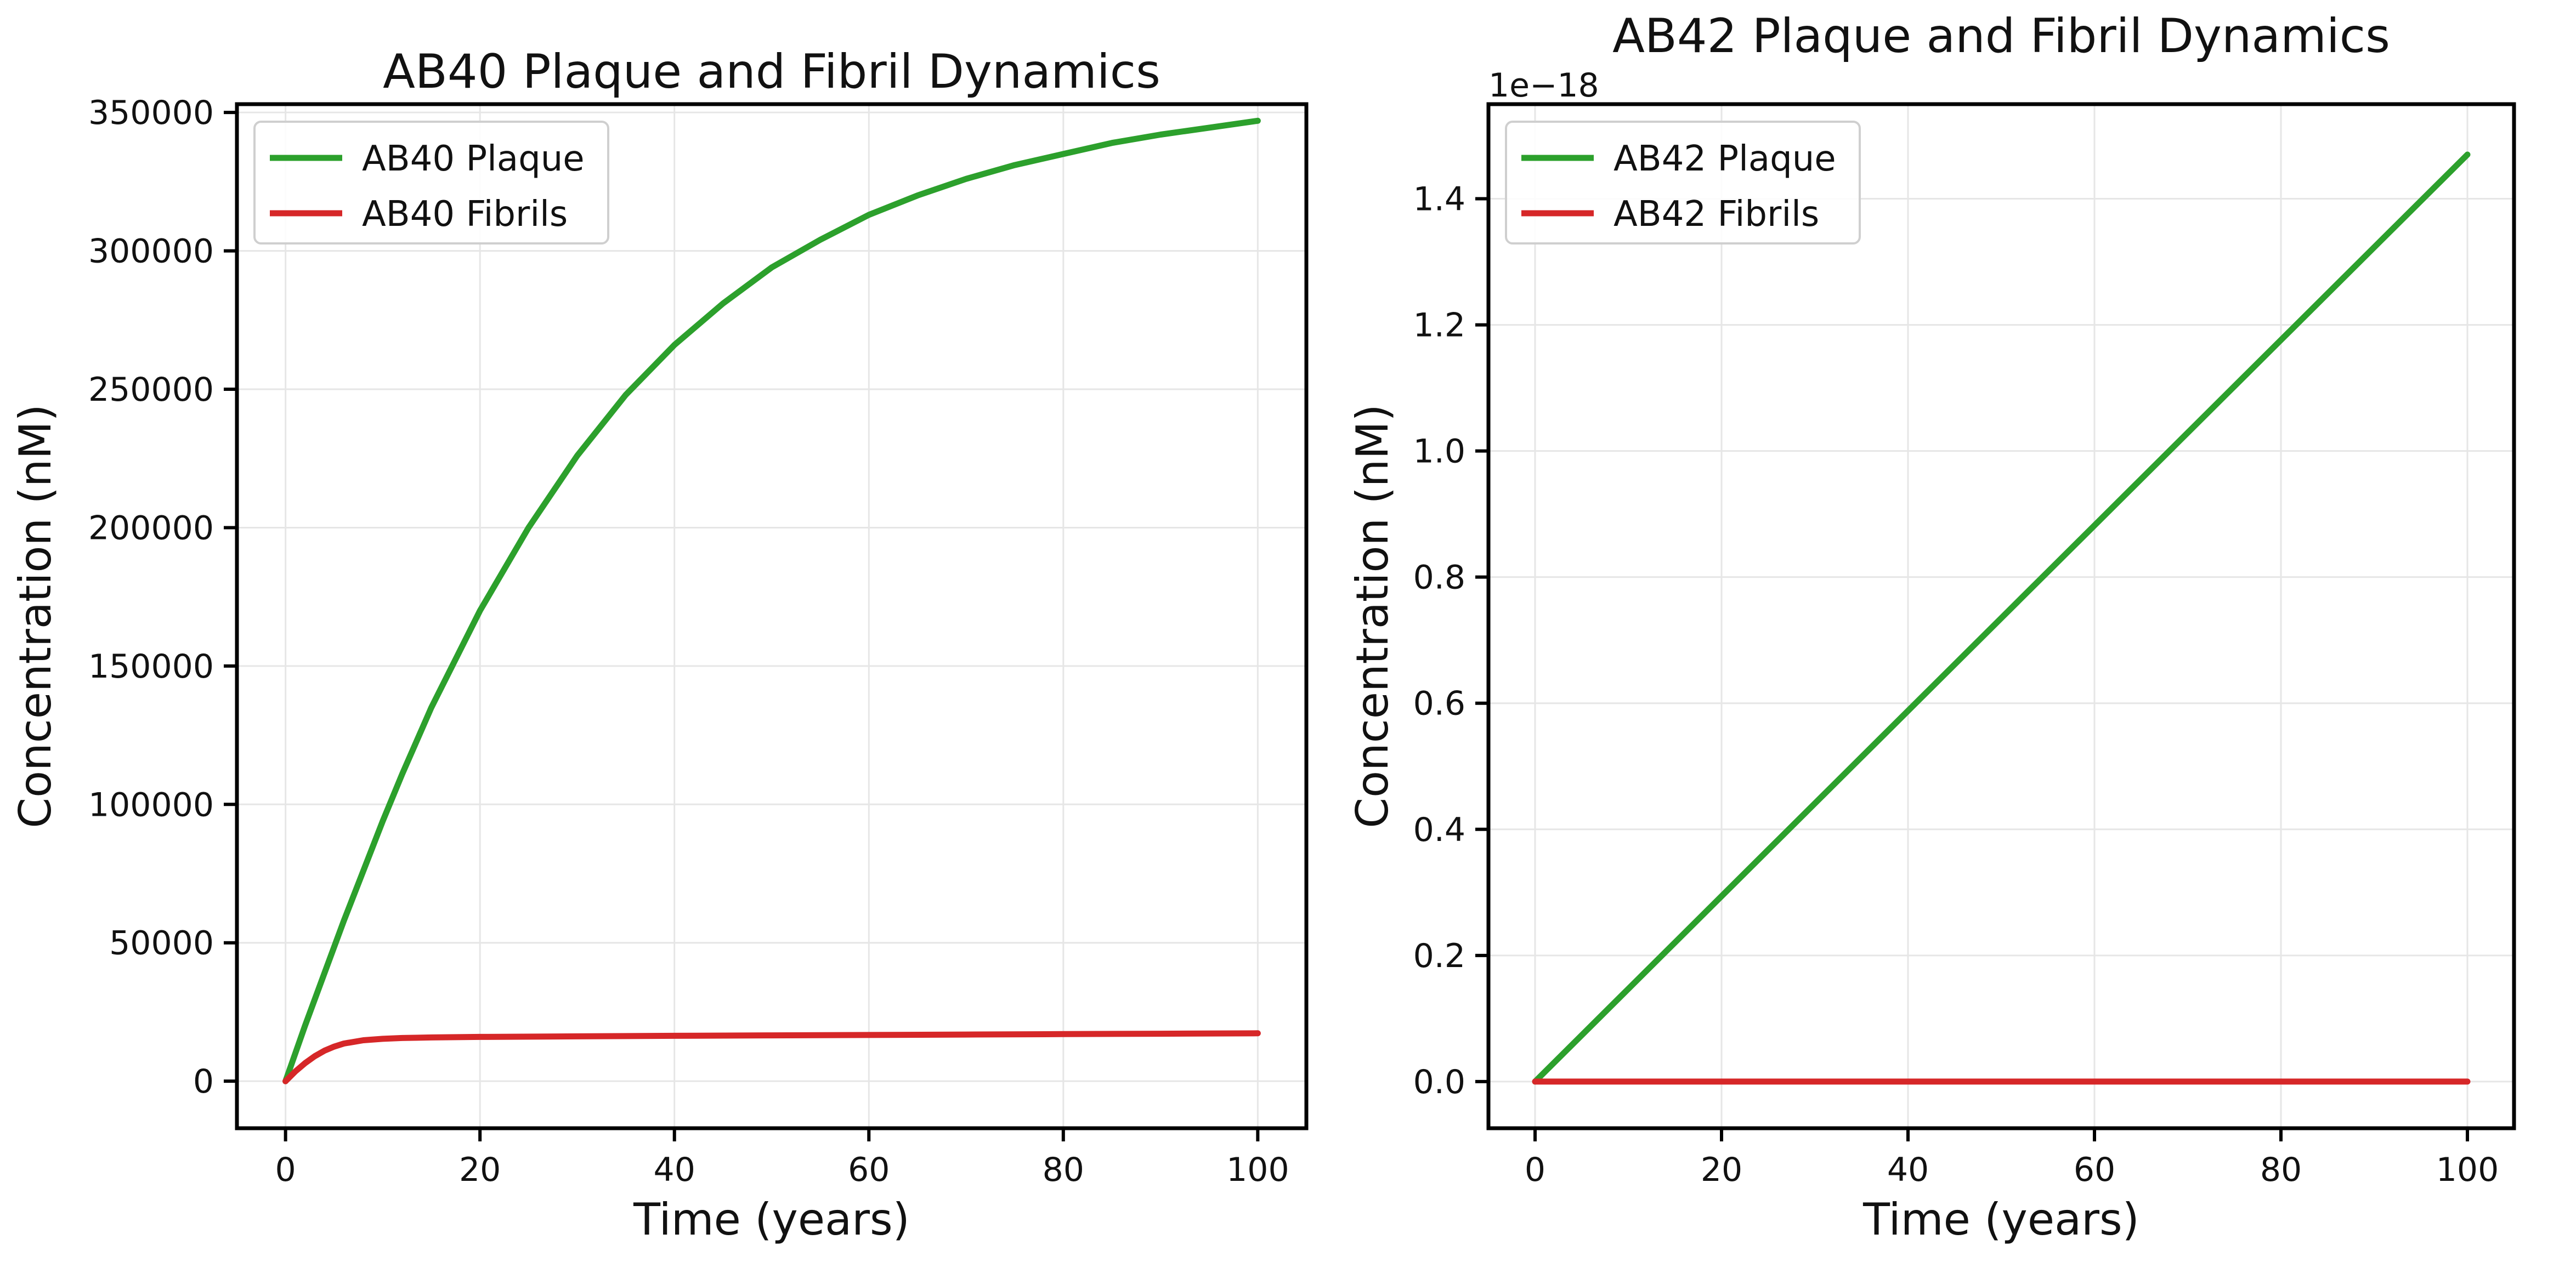  Describe the element at coordinates (1439, 199) in the screenshot. I see `y-tick-label: 1.4` at that location.